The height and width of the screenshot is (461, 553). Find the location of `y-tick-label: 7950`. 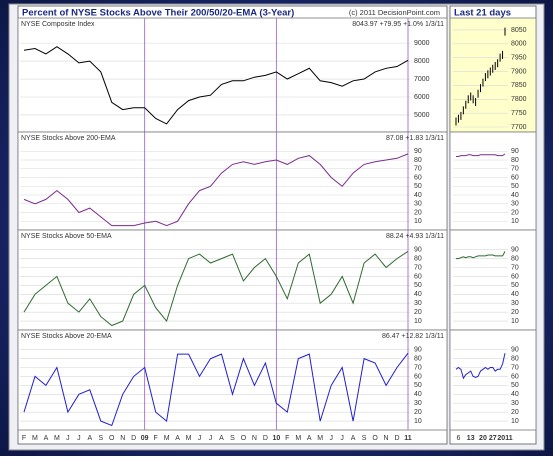

y-tick-label: 7950 is located at coordinates (519, 58).